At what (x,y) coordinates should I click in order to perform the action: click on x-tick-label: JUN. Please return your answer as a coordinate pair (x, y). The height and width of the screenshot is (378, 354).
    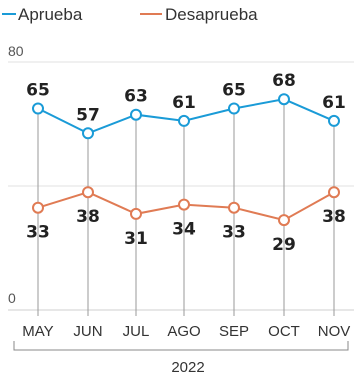
    Looking at the image, I should click on (87, 331).